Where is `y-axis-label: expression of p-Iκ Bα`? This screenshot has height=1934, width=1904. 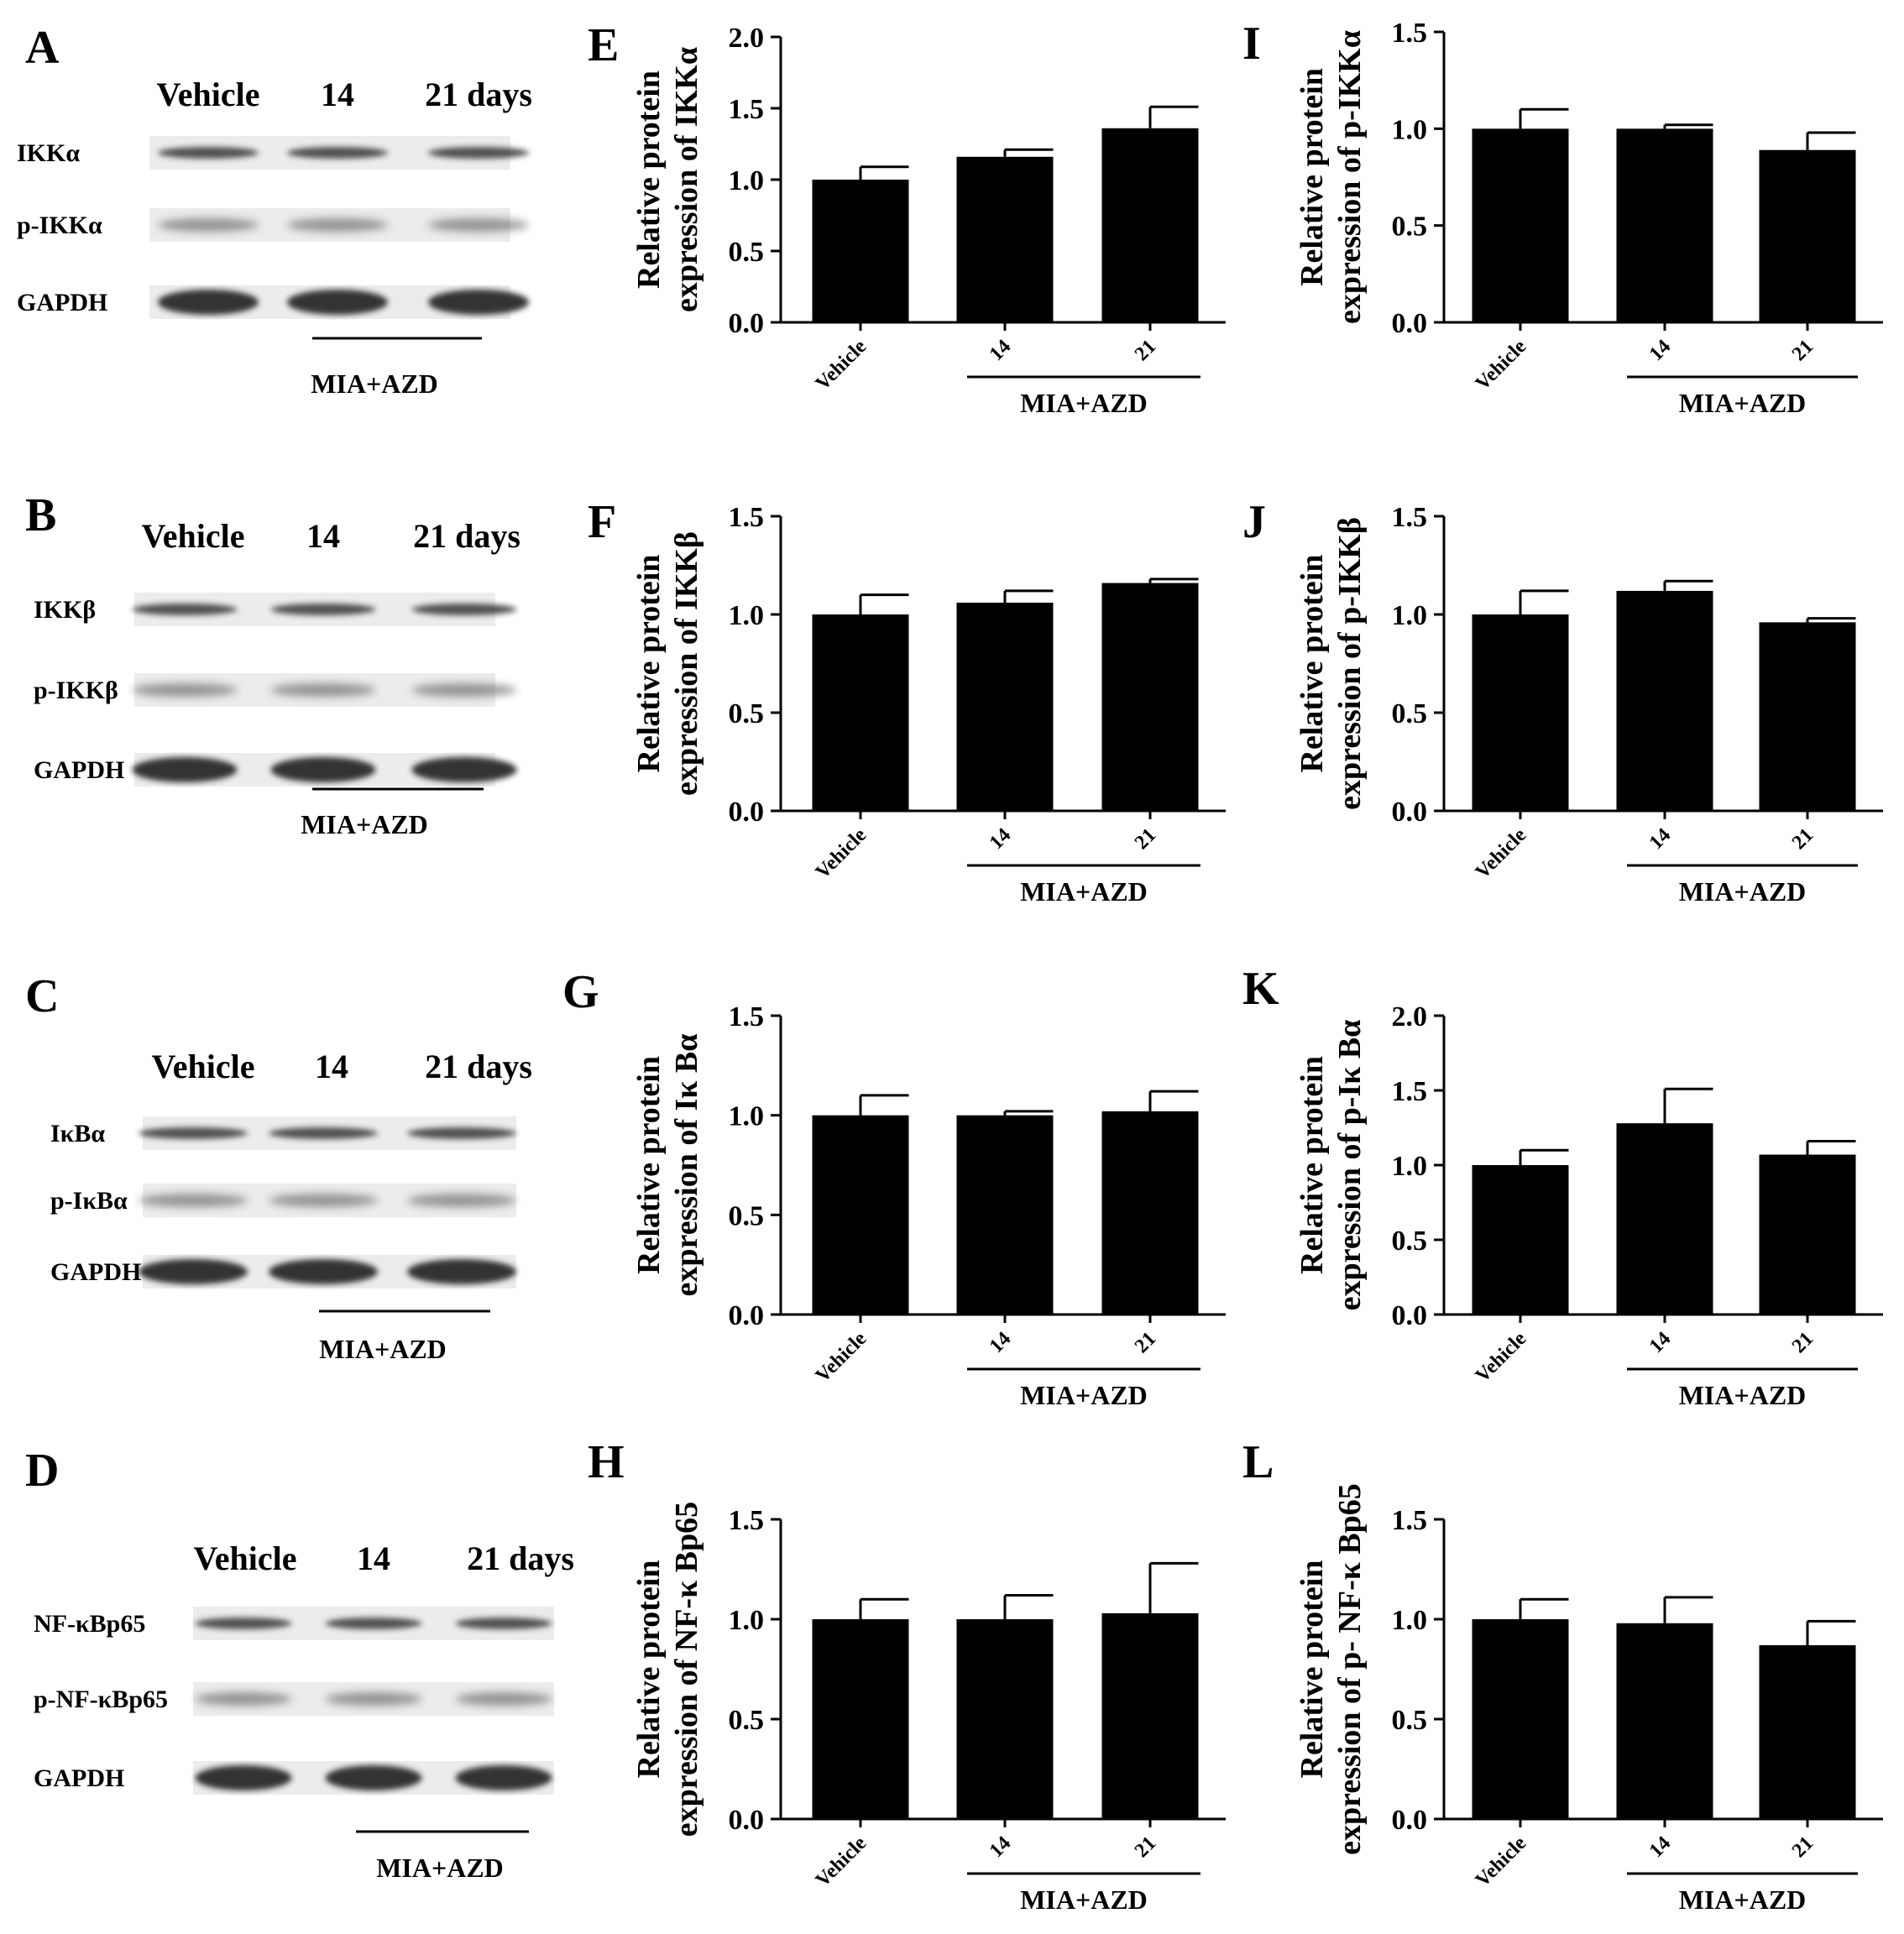
y-axis-label: expression of p-Iκ Bα is located at coordinates (1350, 1165).